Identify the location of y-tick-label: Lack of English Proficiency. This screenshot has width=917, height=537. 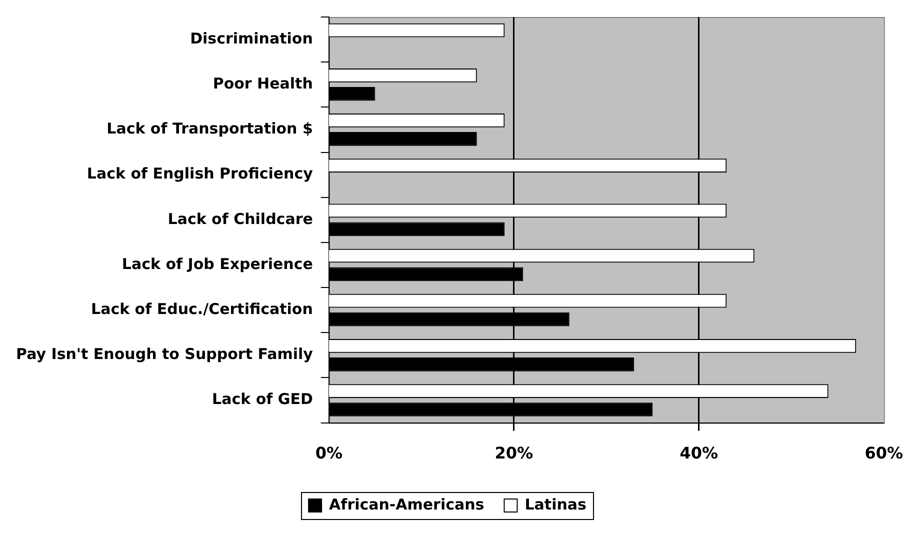
(200, 173).